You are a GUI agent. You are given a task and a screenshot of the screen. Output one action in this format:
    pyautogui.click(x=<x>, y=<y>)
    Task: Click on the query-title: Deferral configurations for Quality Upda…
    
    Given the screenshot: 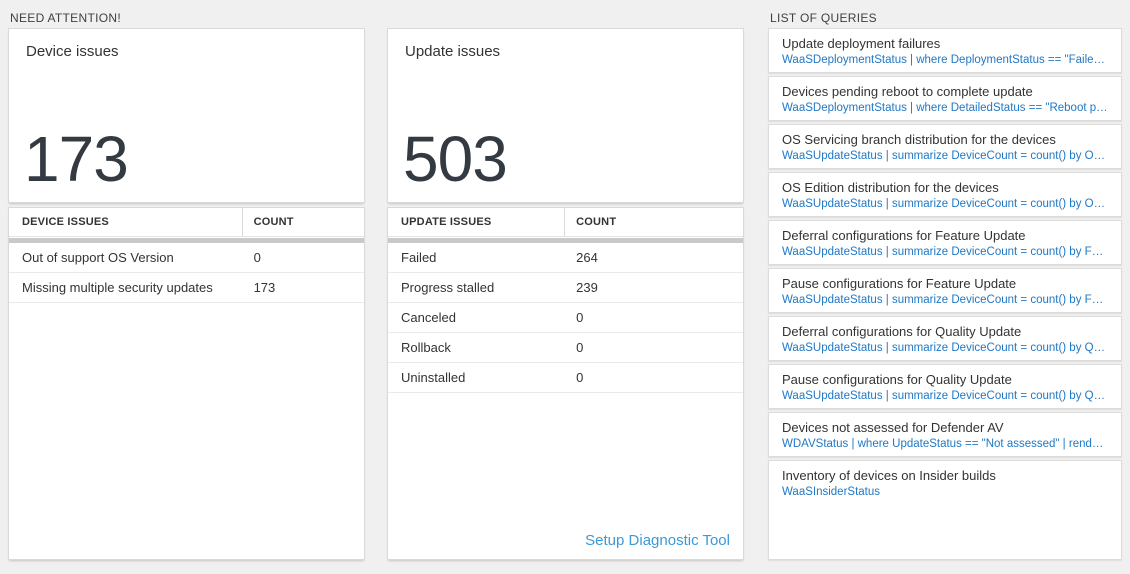 What is the action you would take?
    pyautogui.click(x=902, y=331)
    